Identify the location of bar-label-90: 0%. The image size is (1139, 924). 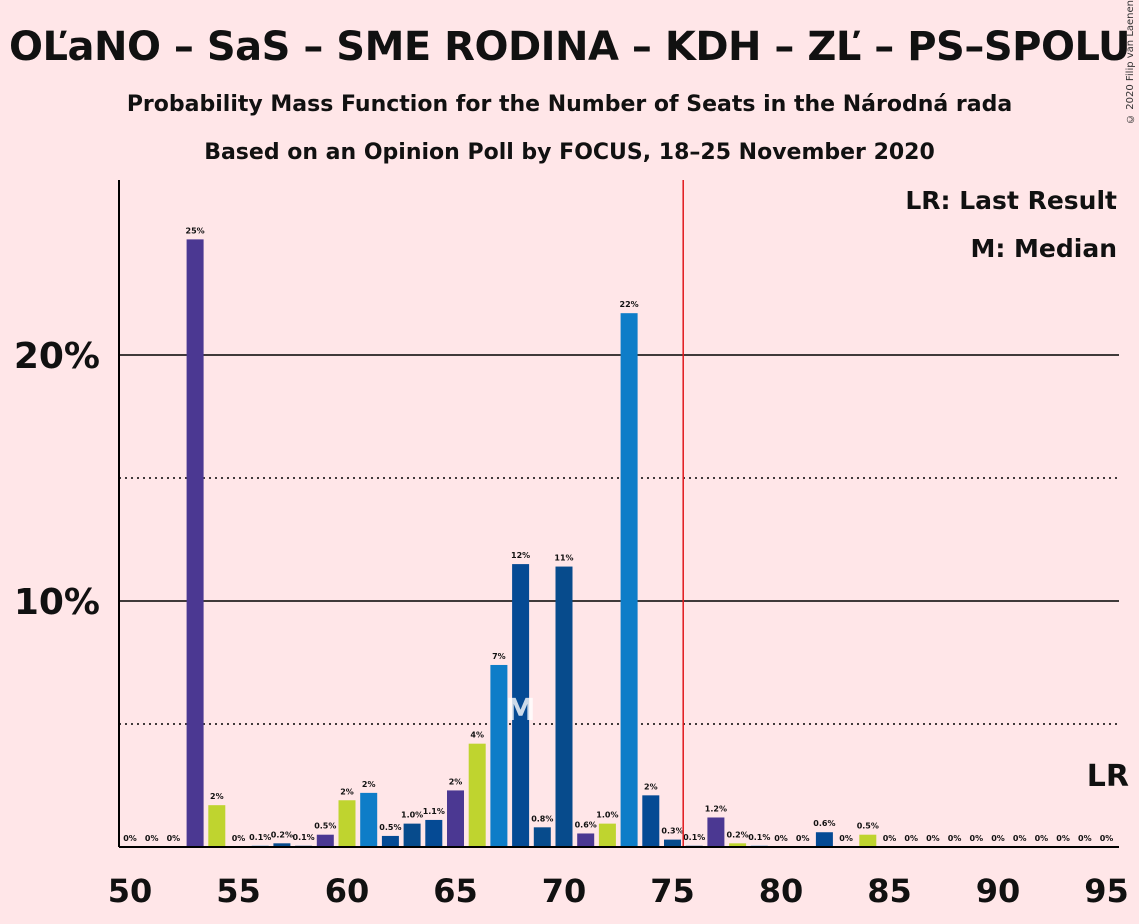
(998, 838).